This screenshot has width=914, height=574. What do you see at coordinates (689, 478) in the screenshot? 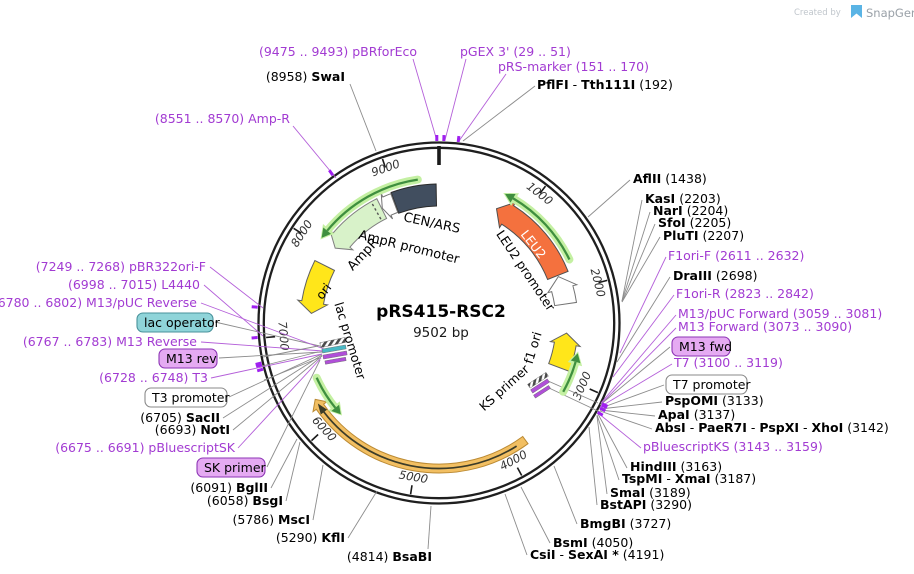
I see `label-TspMI-XmaI: TspMI - XmaI (3187)` at bounding box center [689, 478].